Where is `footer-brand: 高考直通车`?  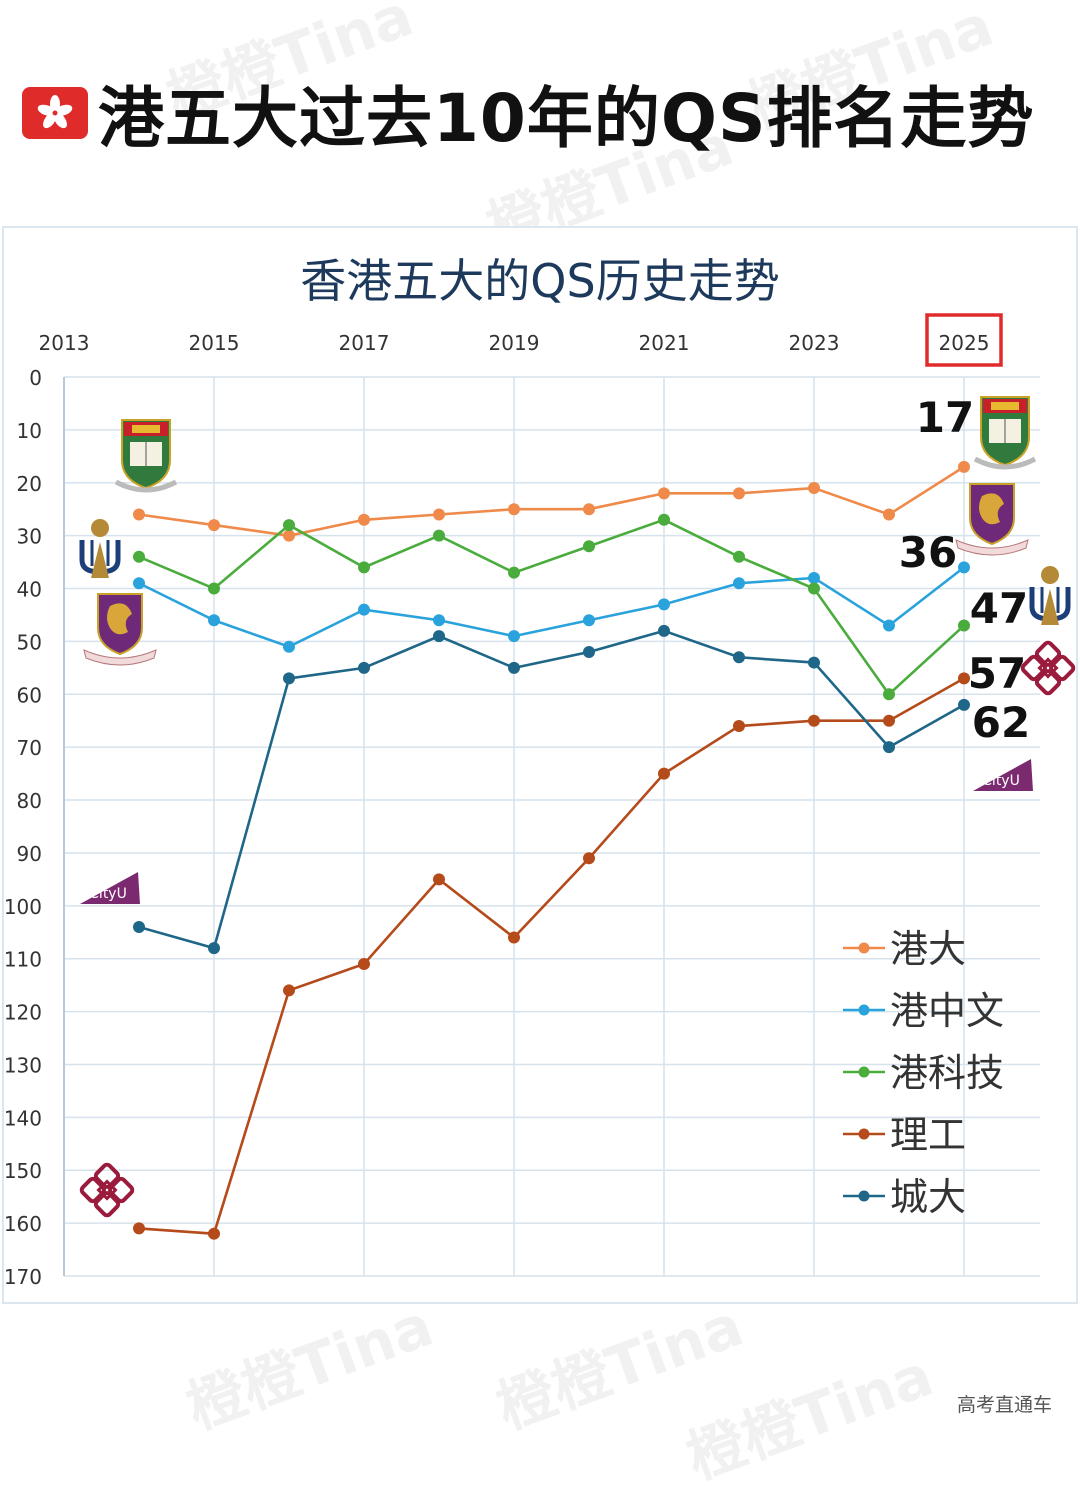
footer-brand: 高考直通车 is located at coordinates (1004, 1405).